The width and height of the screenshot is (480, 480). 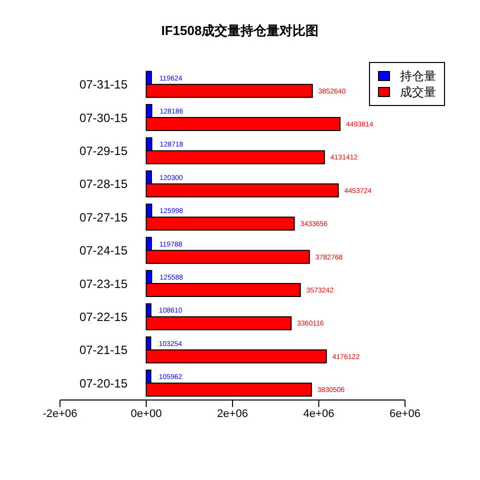 I want to click on y-tick-label: 07-28-15, so click(x=103, y=184).